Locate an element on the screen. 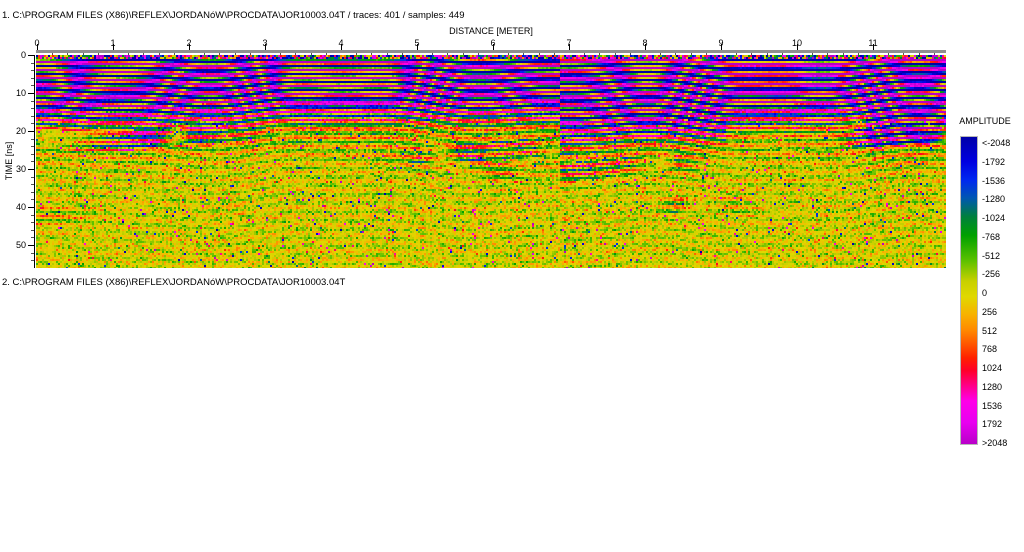 This screenshot has height=552, width=1024. amplitude-legend-label: >2048 is located at coordinates (995, 443).